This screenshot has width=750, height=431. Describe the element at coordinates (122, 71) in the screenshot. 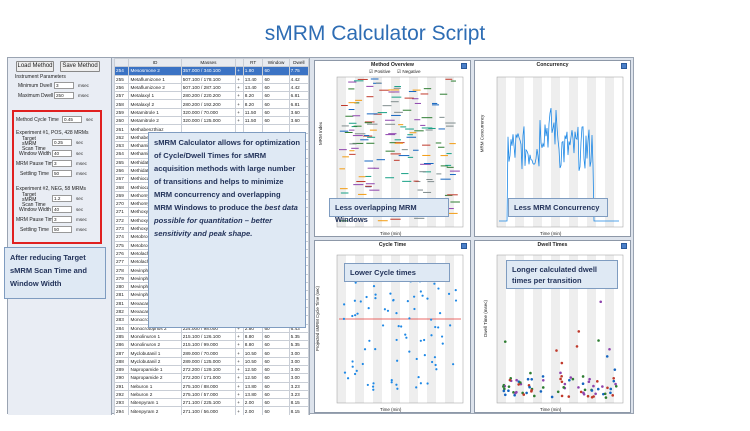

I see `table-cell: 254` at that location.